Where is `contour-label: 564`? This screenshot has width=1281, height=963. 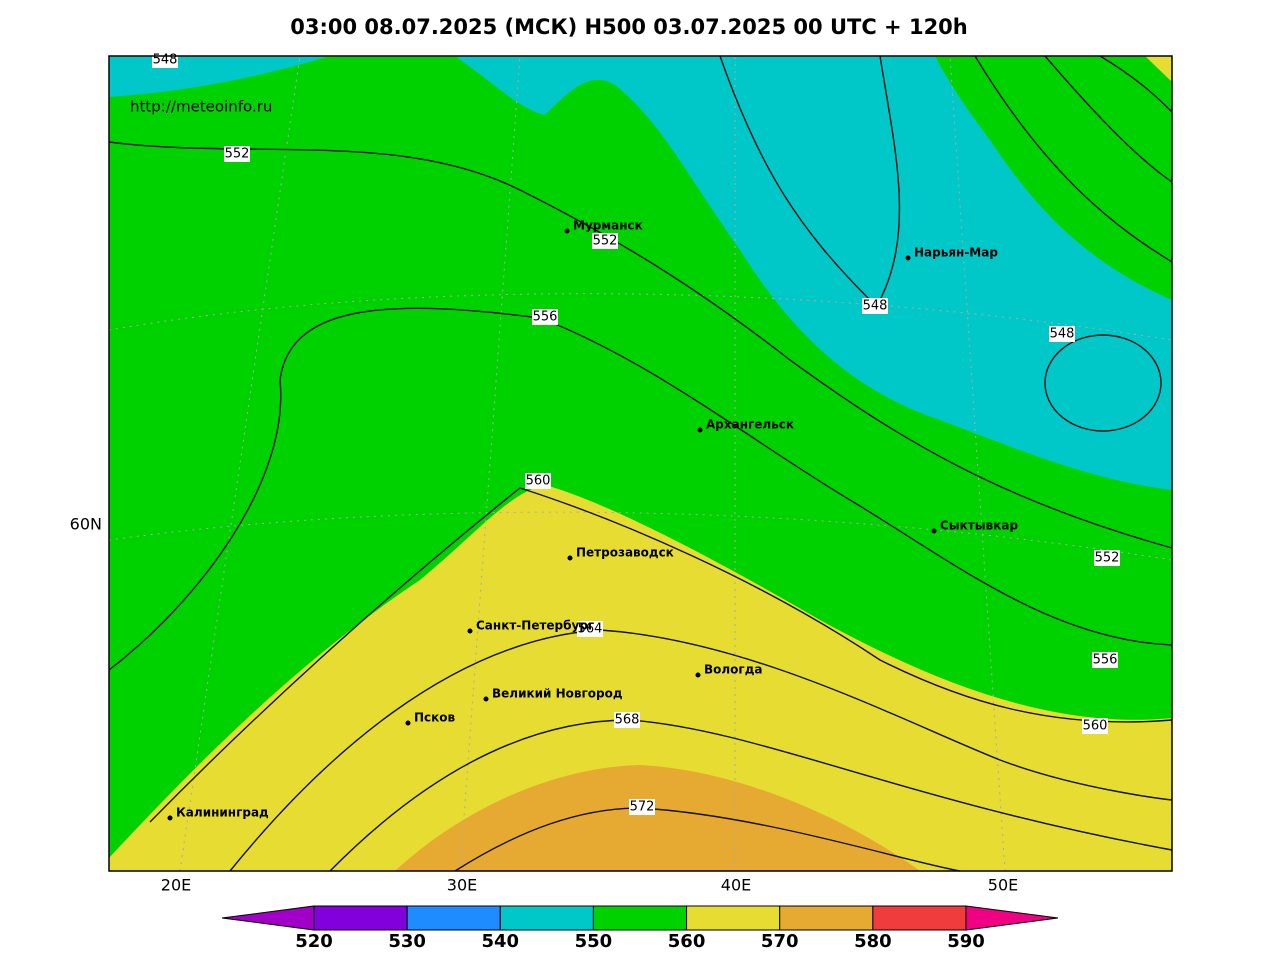
contour-label: 564 is located at coordinates (590, 629).